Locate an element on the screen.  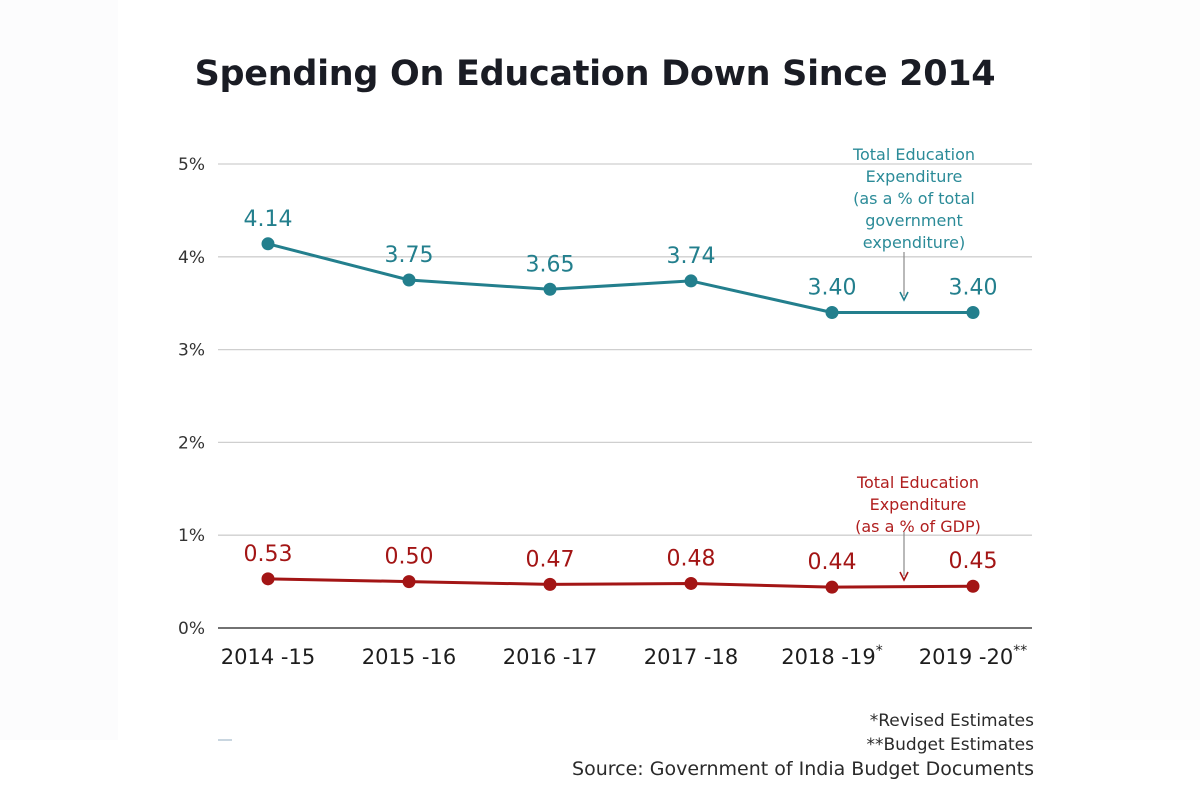
data-label: 0.47 is located at coordinates (550, 559).